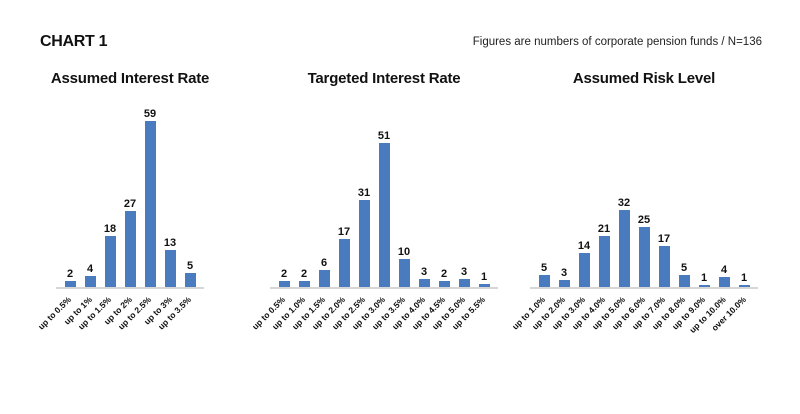 The height and width of the screenshot is (414, 800). What do you see at coordinates (130, 78) in the screenshot?
I see `chart-title: Assumed Interest Rate` at bounding box center [130, 78].